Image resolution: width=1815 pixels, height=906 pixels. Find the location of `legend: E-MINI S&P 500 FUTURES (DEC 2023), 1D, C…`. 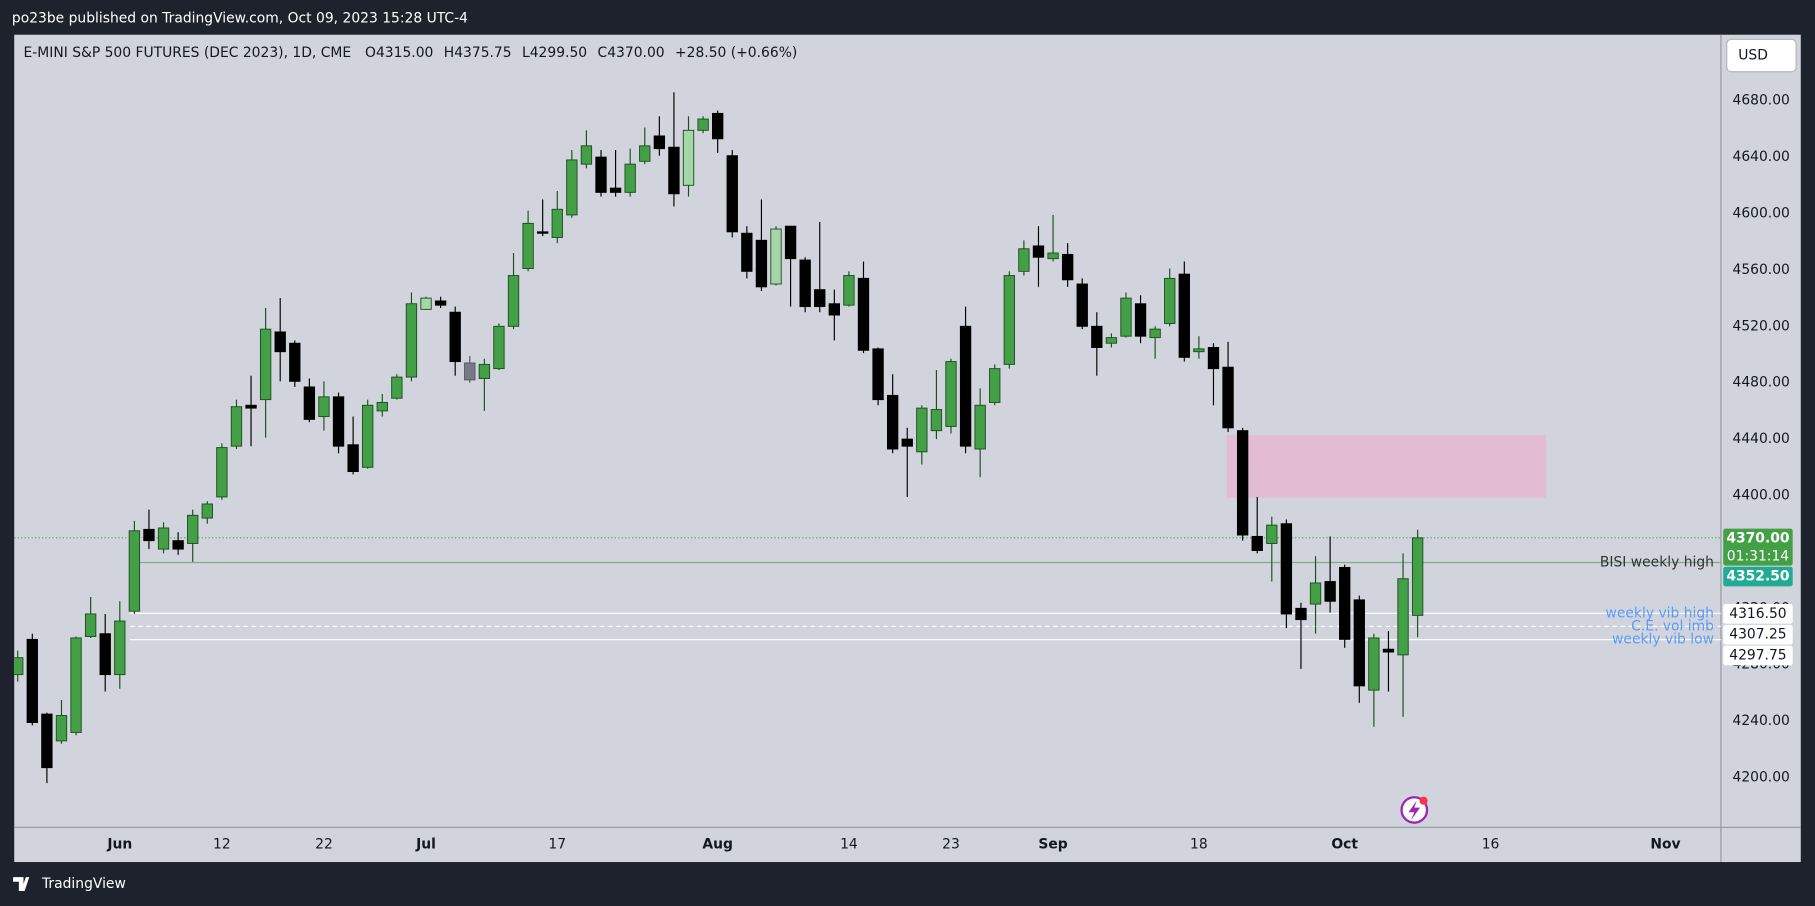

legend: E-MINI S&P 500 FUTURES (DEC 2023), 1D, C… is located at coordinates (410, 53).